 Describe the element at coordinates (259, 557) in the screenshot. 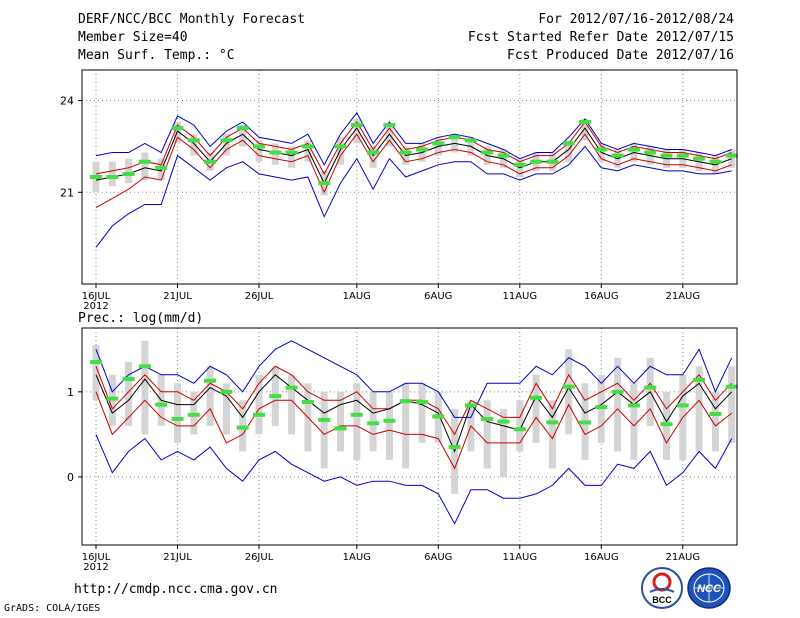

I see `panel2-x-tick-label: 26JUL` at that location.